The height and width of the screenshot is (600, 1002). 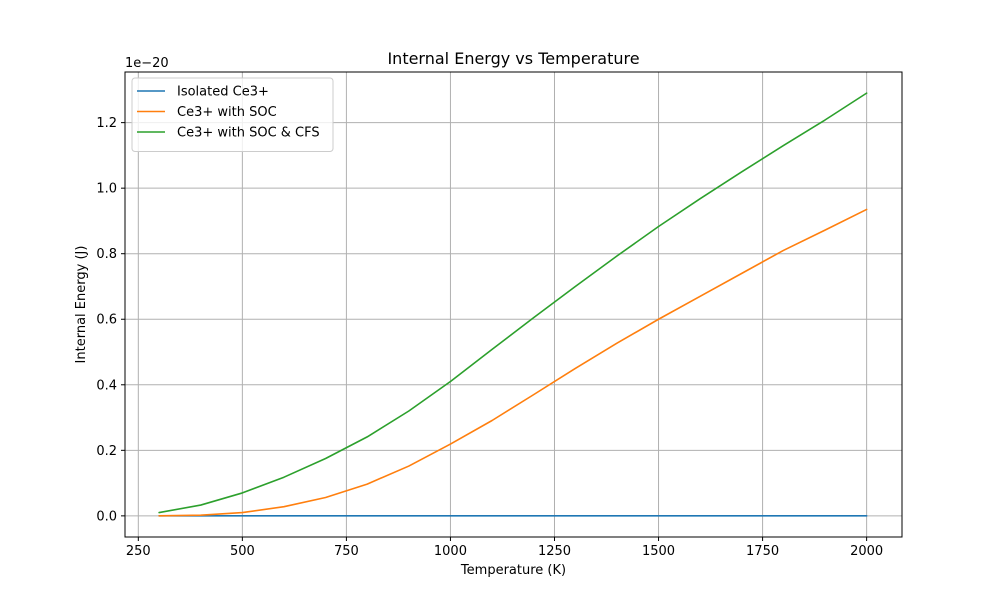 What do you see at coordinates (106, 451) in the screenshot?
I see `y-tick-label: 0.2` at bounding box center [106, 451].